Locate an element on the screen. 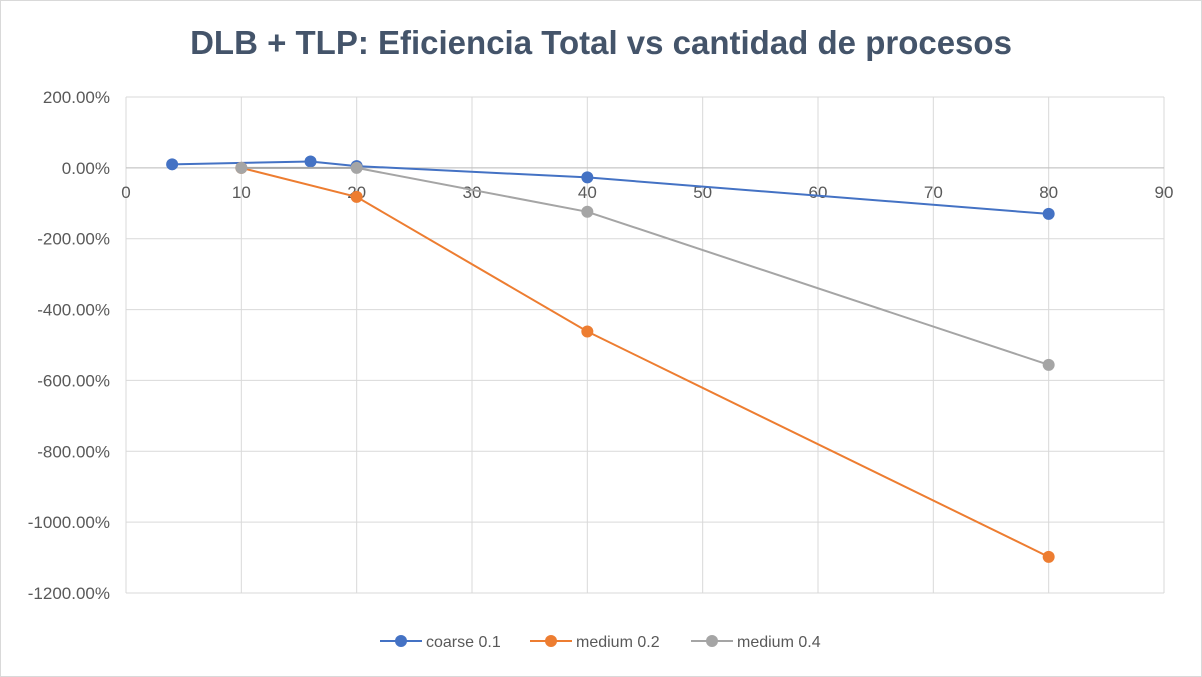  y-tick-label: -800.00% is located at coordinates (73, 451).